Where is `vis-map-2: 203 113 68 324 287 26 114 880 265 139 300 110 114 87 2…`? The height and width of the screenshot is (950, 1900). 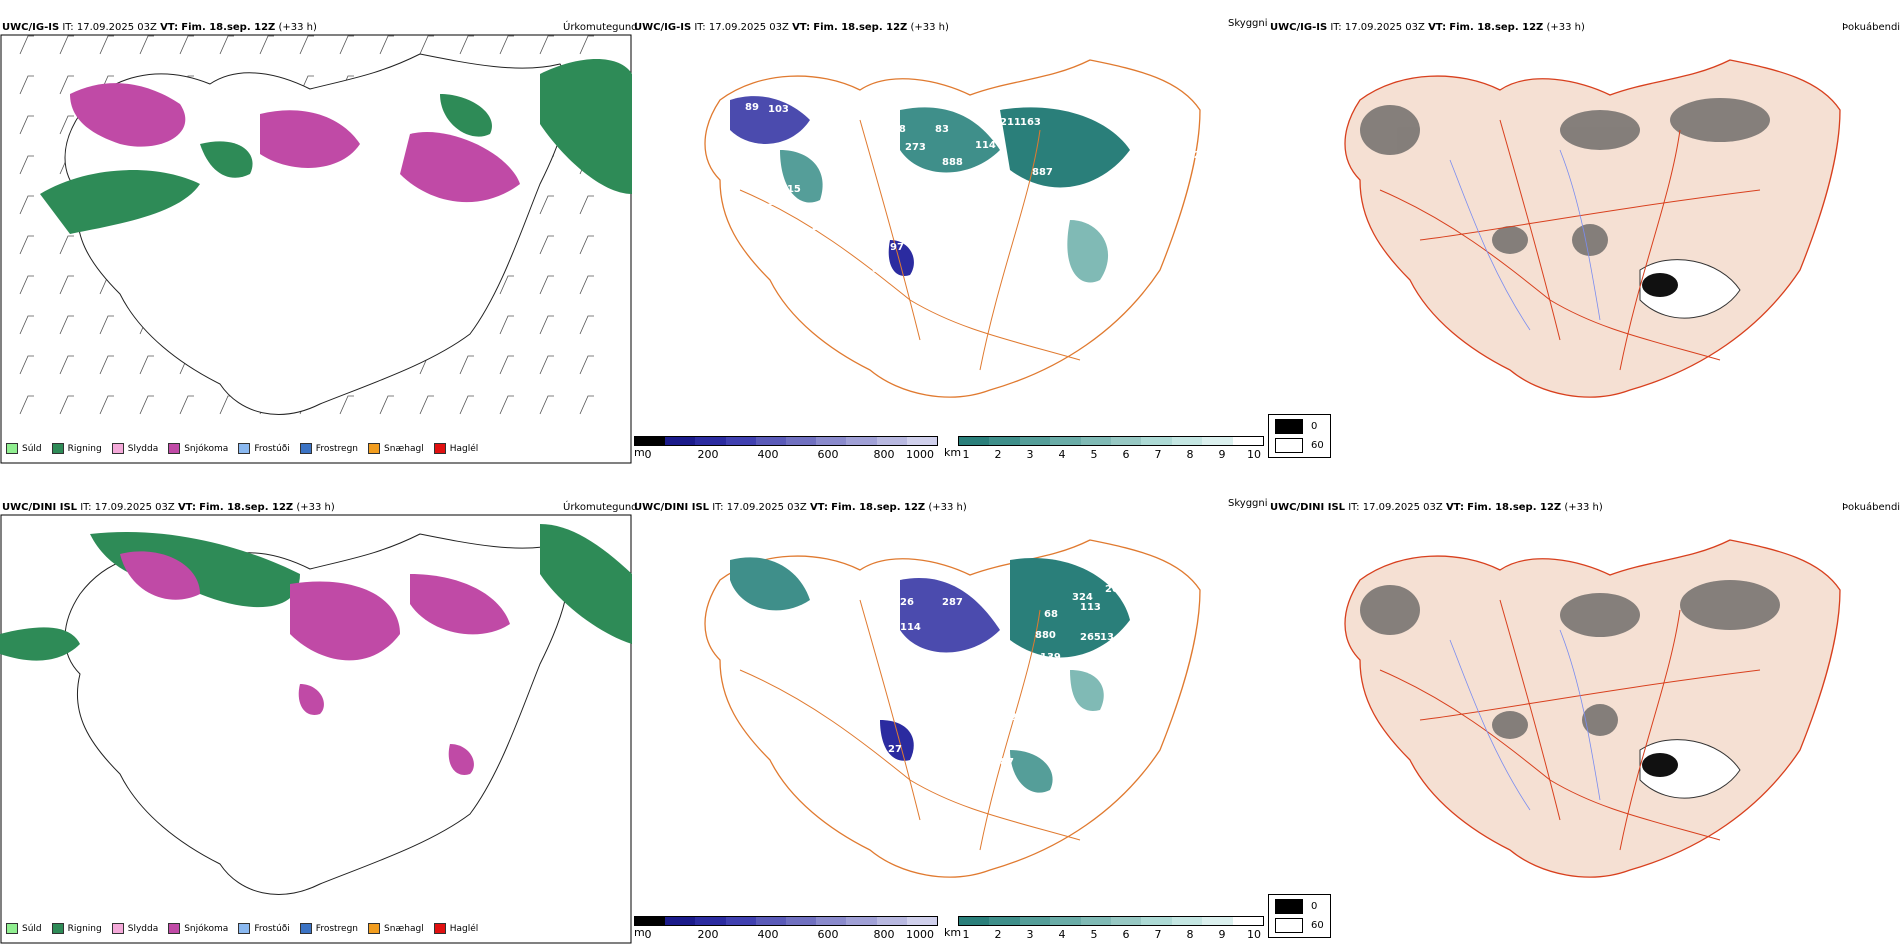 vis-map-2: 203 113 68 324 287 26 114 880 265 139 300 110 114 87 2… is located at coordinates (952, 708).